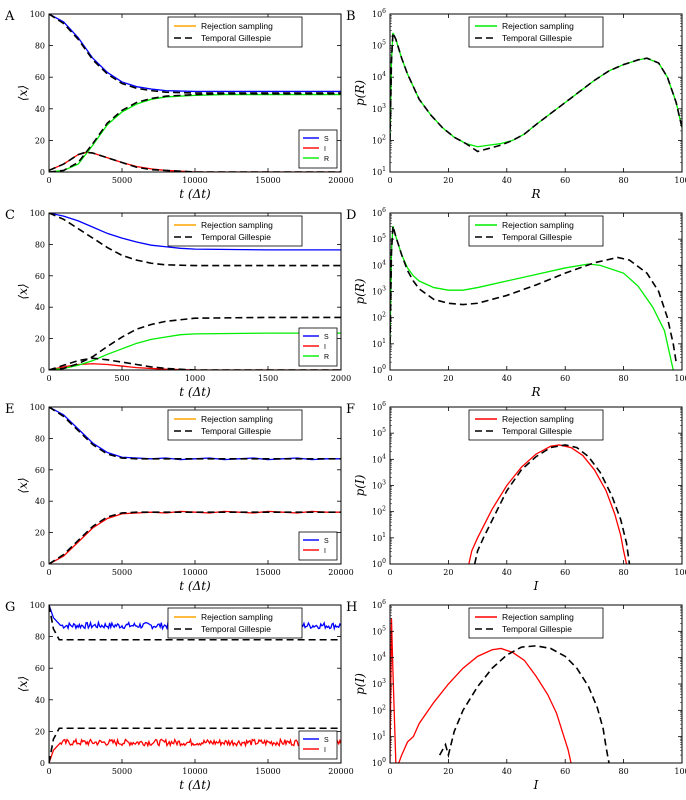 The height and width of the screenshot is (800, 686). What do you see at coordinates (40, 46) in the screenshot?
I see `y-tick-label: 80` at bounding box center [40, 46].